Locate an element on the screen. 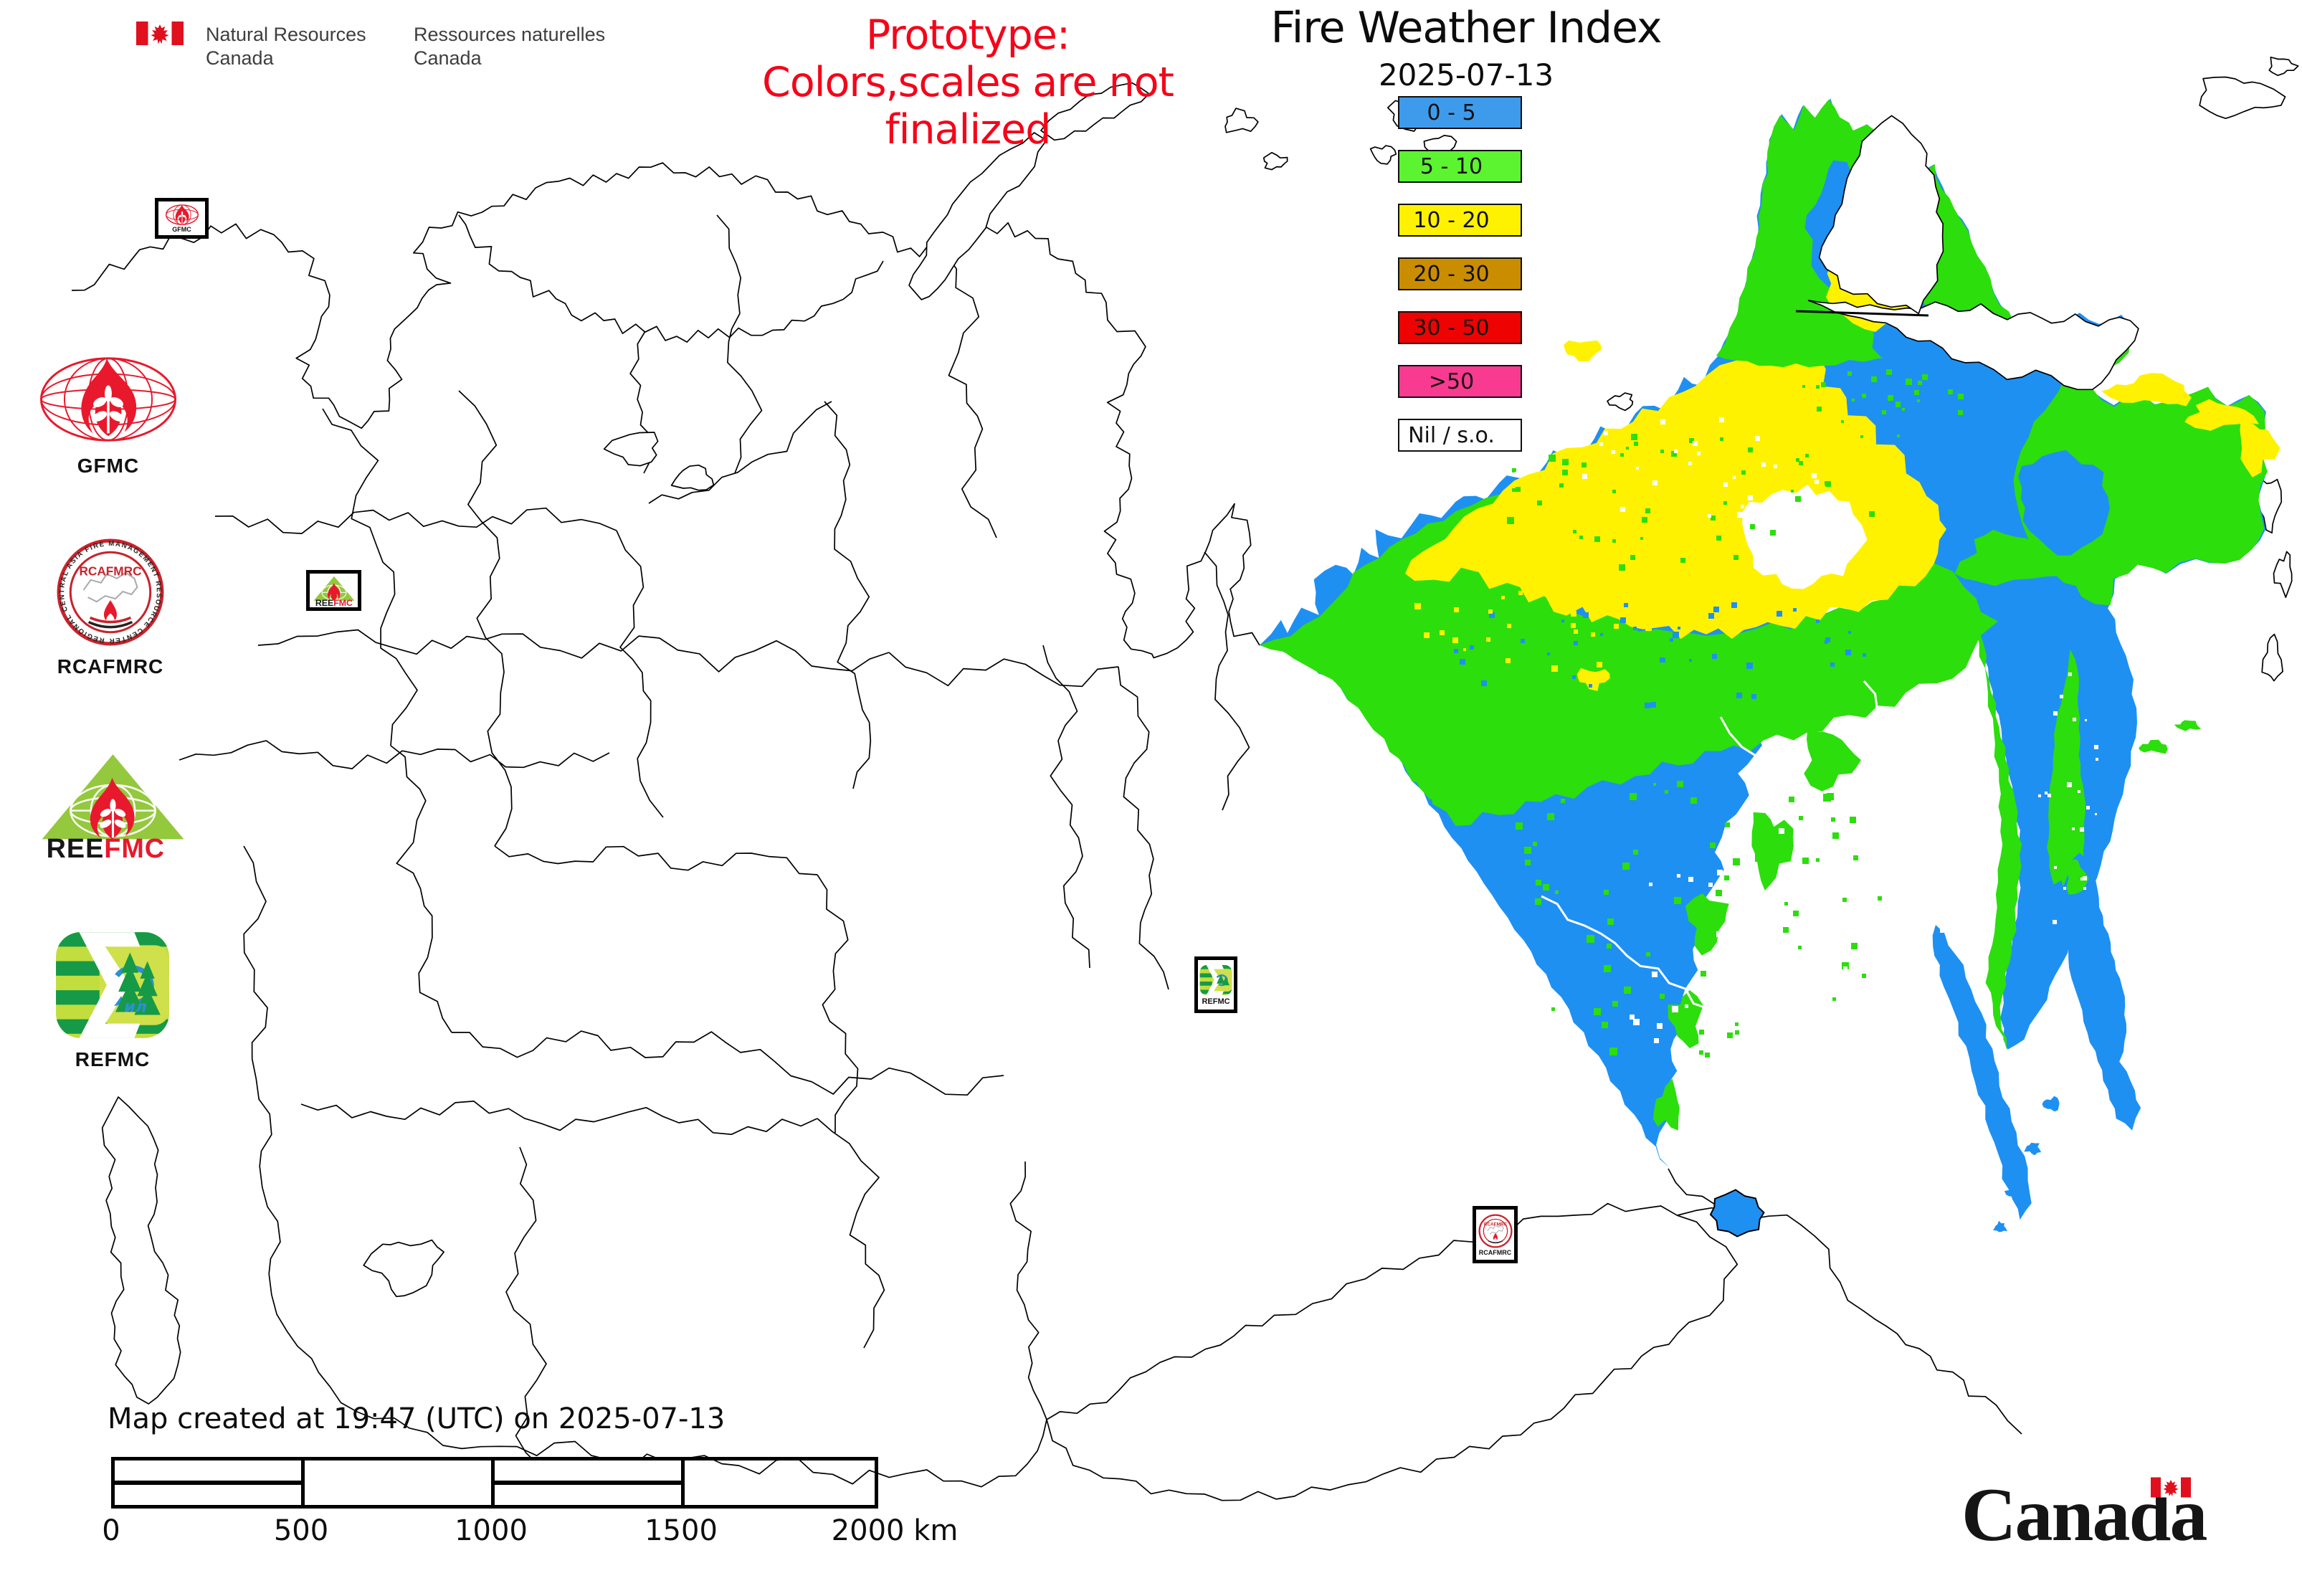 This screenshot has height=1596, width=2302. gfmc-logo: GFMC is located at coordinates (108, 416).